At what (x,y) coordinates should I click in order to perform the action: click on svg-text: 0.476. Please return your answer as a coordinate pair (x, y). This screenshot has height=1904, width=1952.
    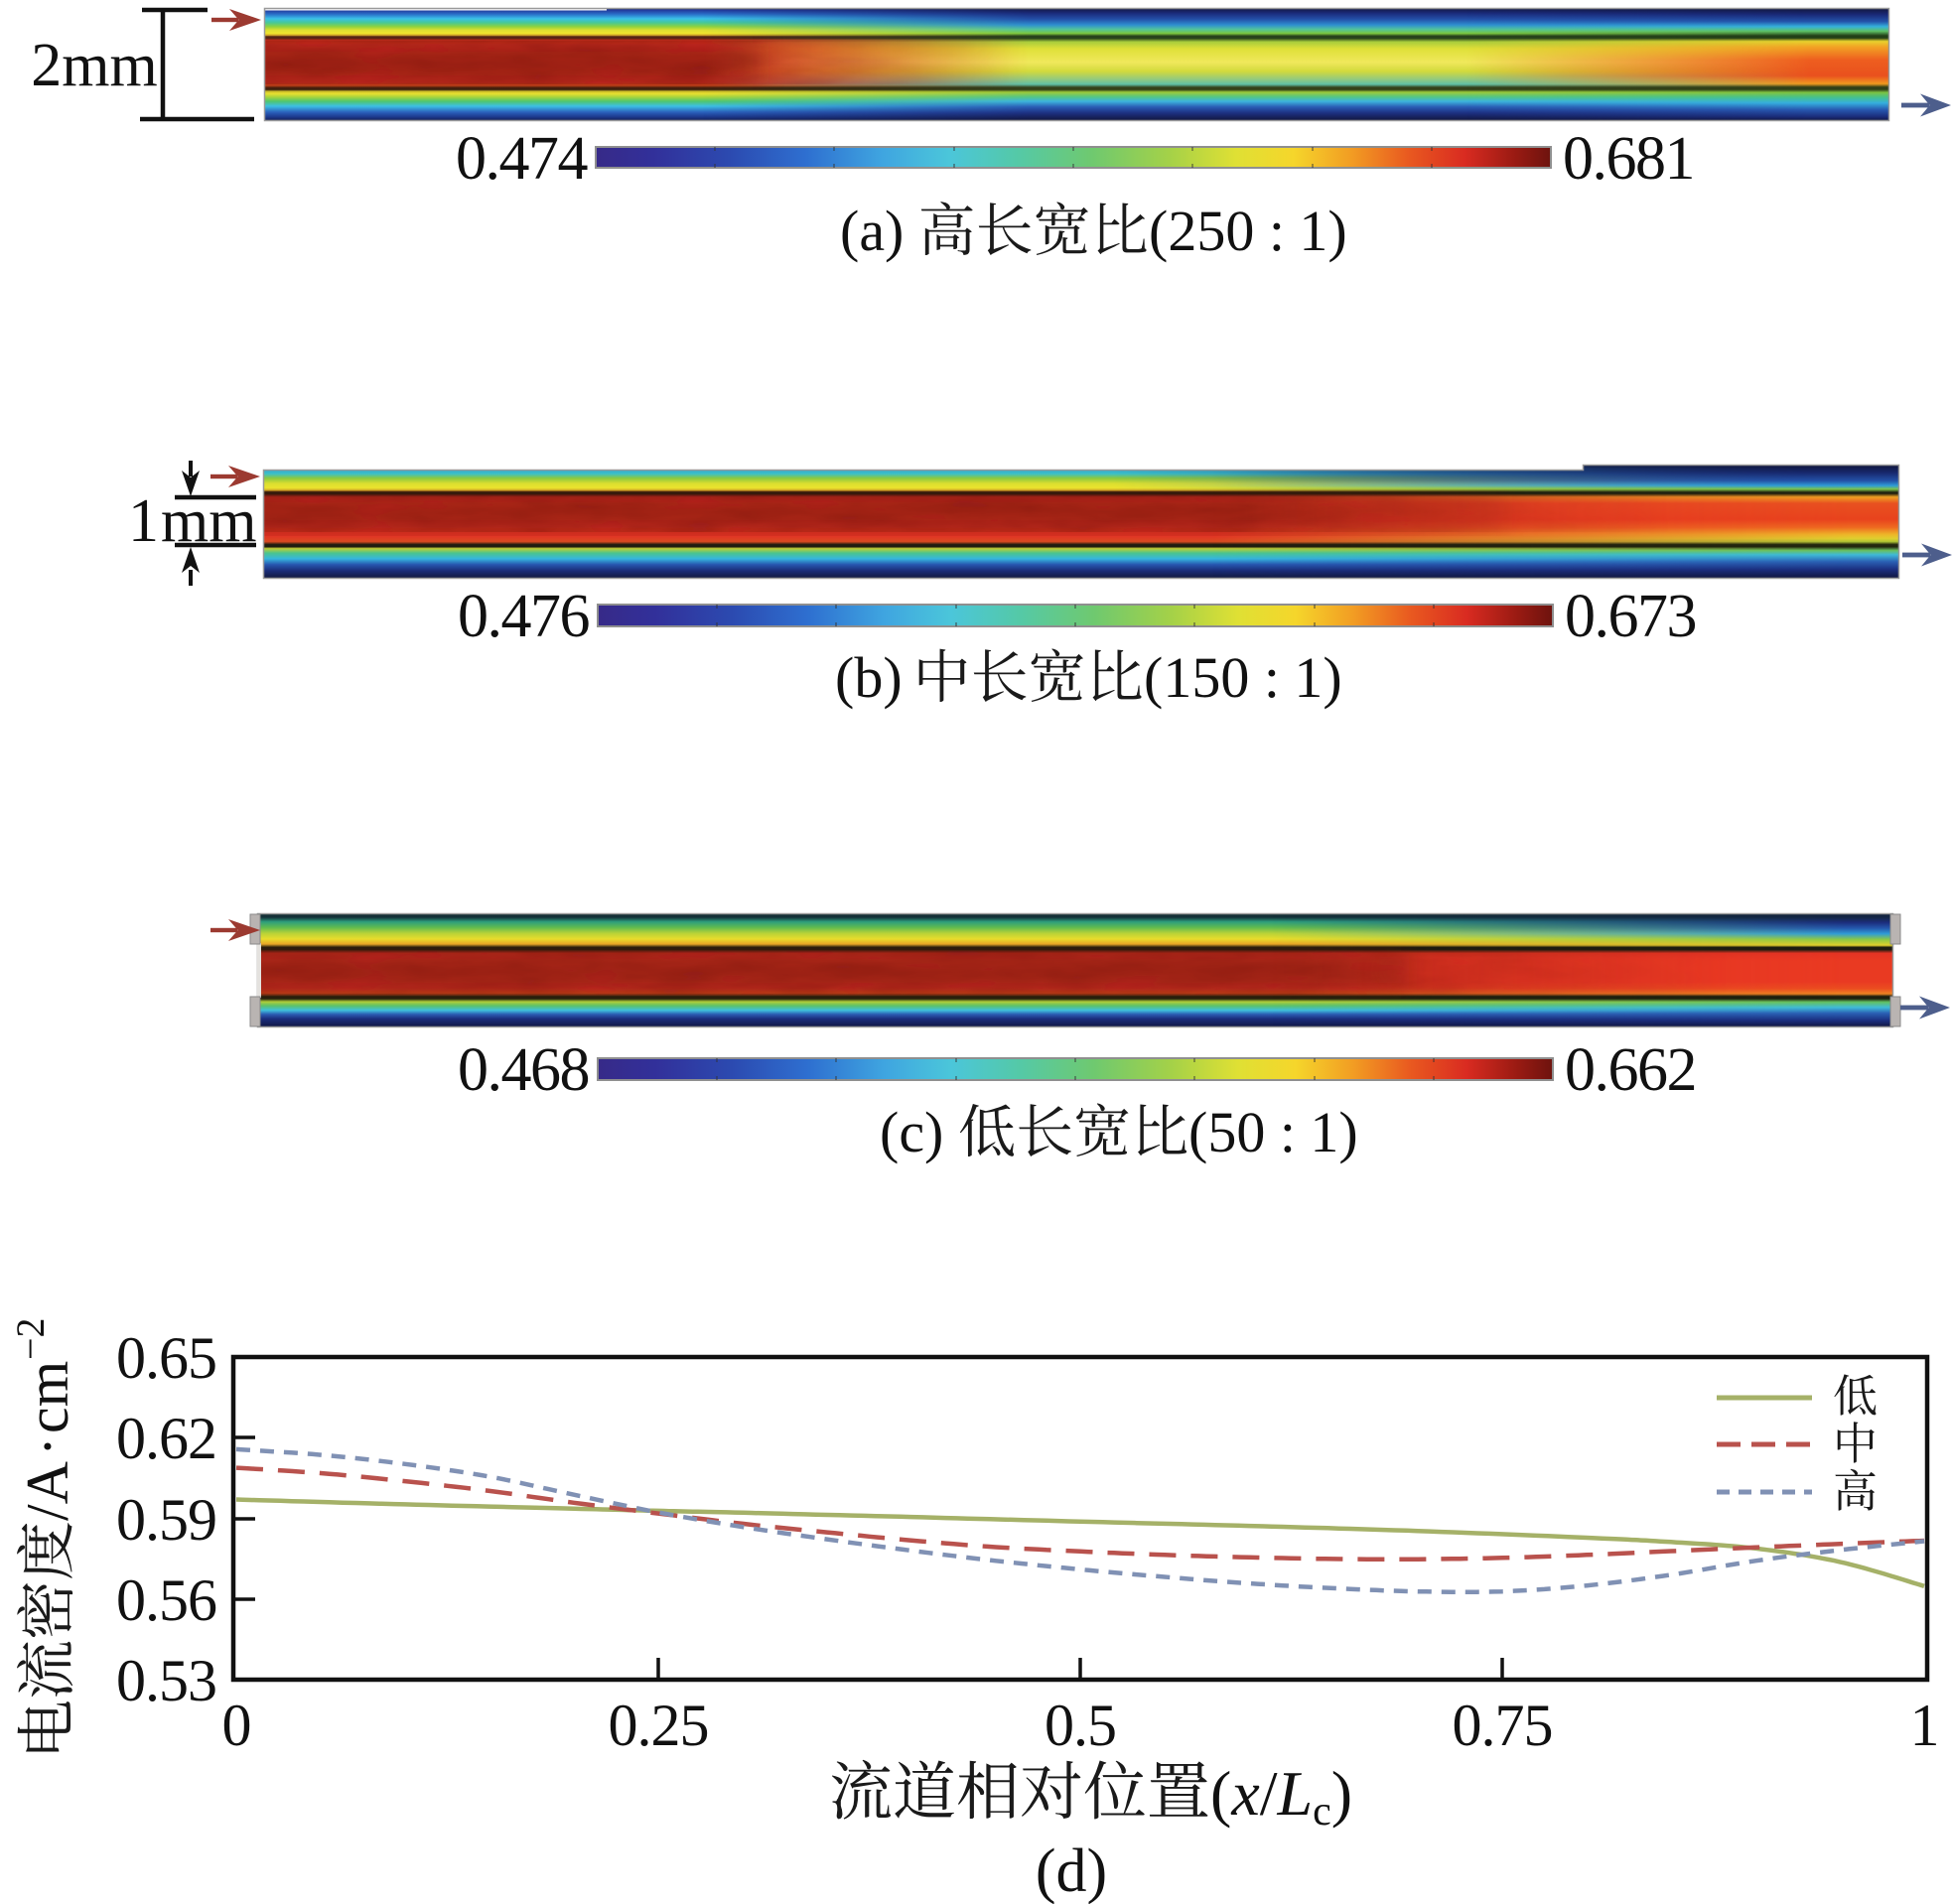
    Looking at the image, I should click on (524, 616).